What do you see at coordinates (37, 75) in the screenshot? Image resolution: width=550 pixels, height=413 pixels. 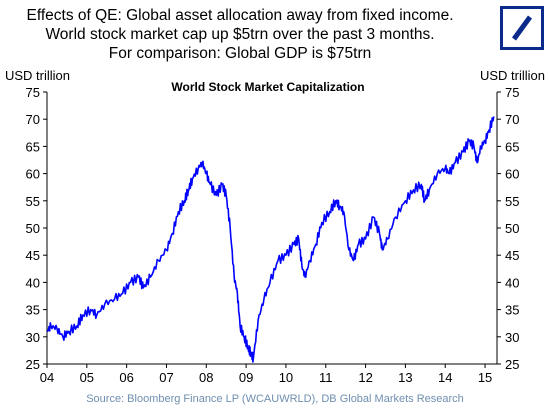 I see `y-axis-label-left: USD trillion` at bounding box center [37, 75].